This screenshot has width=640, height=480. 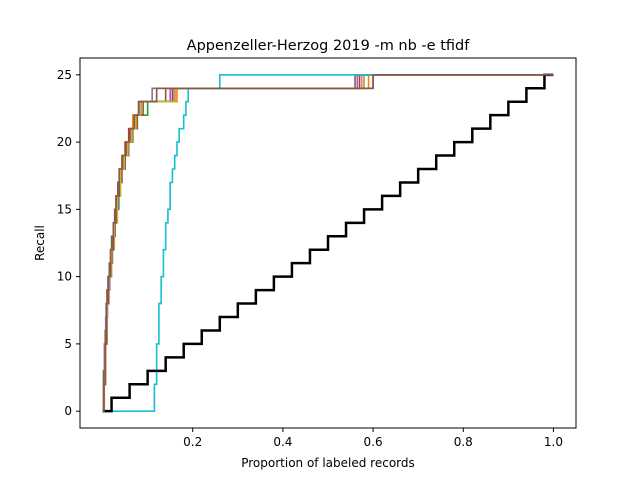 I want to click on x-tick-label: 0.4, so click(x=282, y=442).